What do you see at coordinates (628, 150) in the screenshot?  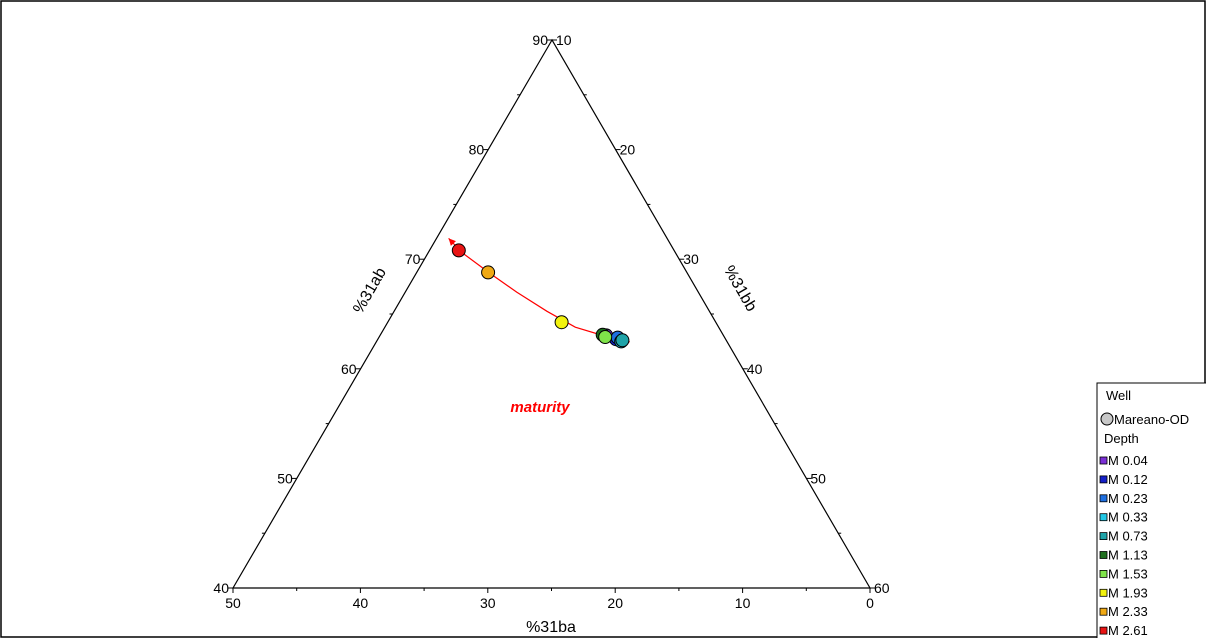 I see `right-tick-label: 20` at bounding box center [628, 150].